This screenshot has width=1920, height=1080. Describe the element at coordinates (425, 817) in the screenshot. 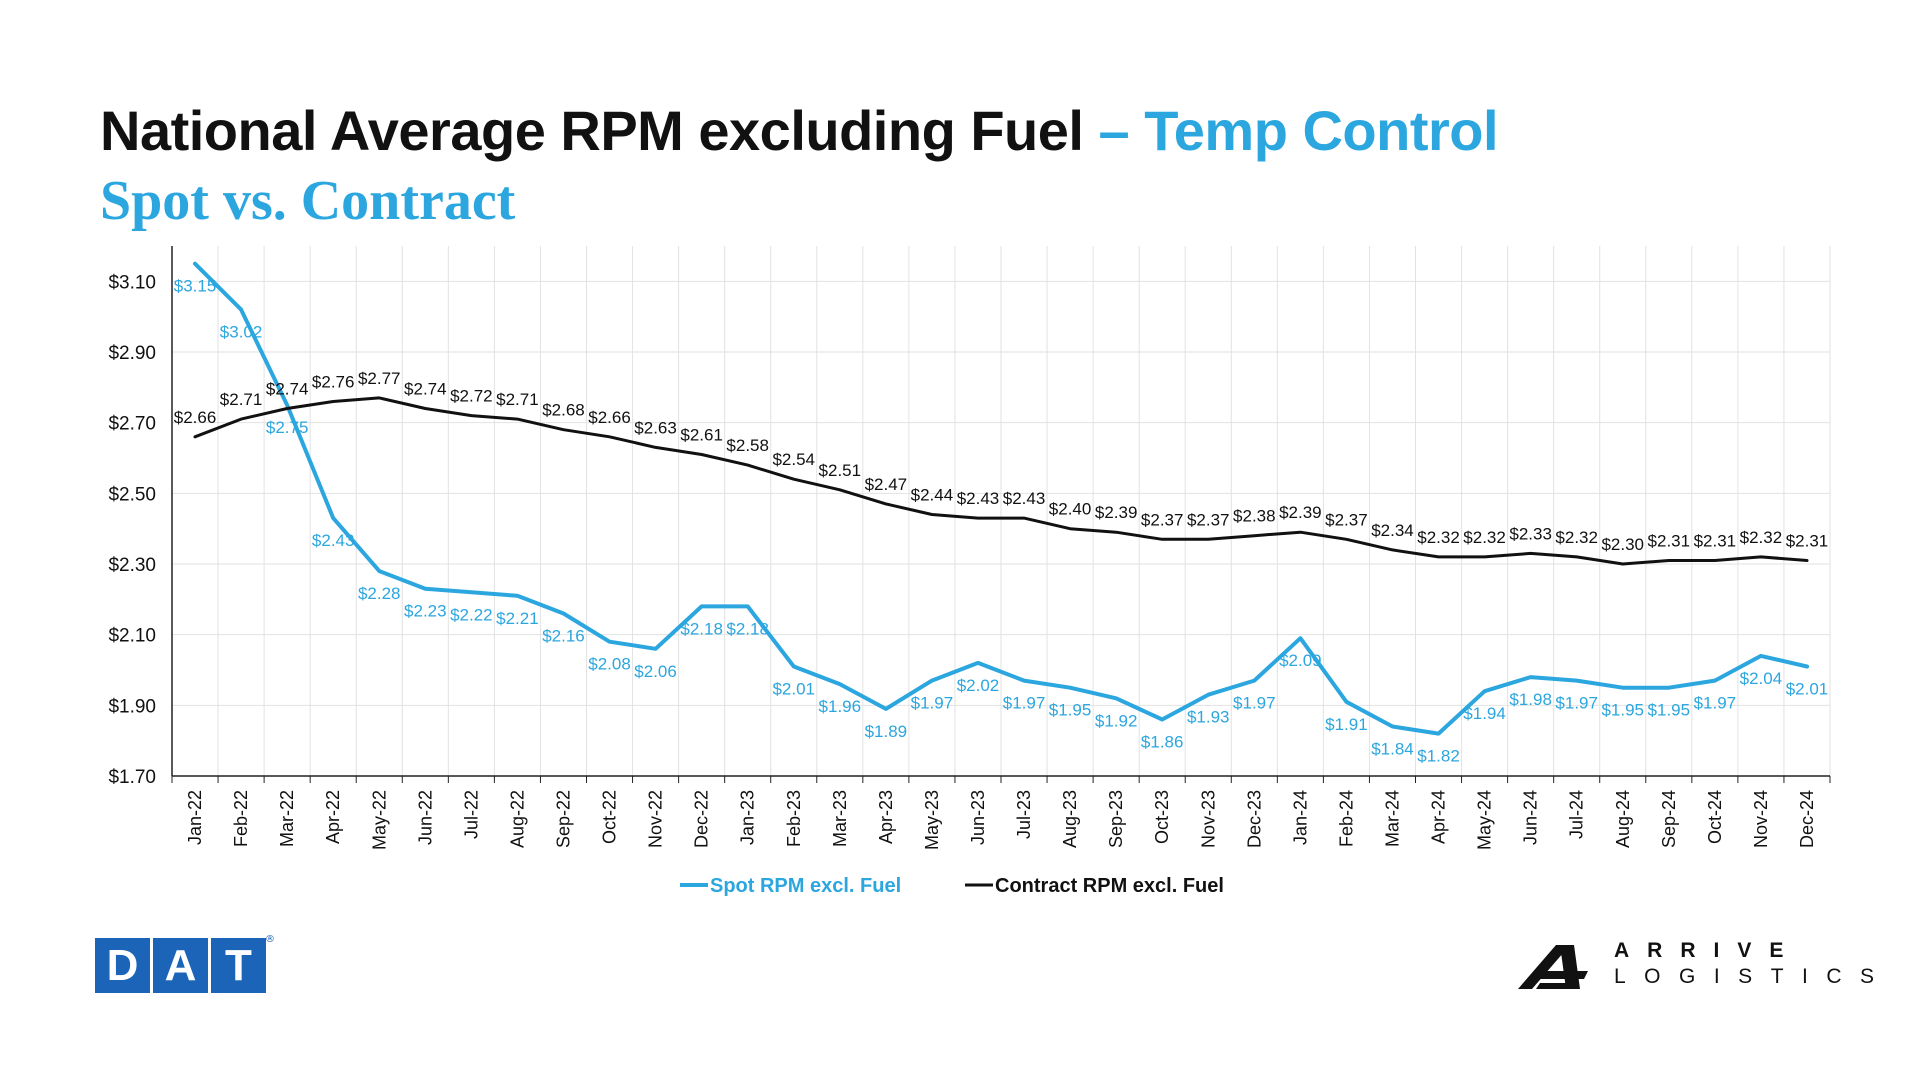

I see `x-tick-label: Jun-22` at that location.